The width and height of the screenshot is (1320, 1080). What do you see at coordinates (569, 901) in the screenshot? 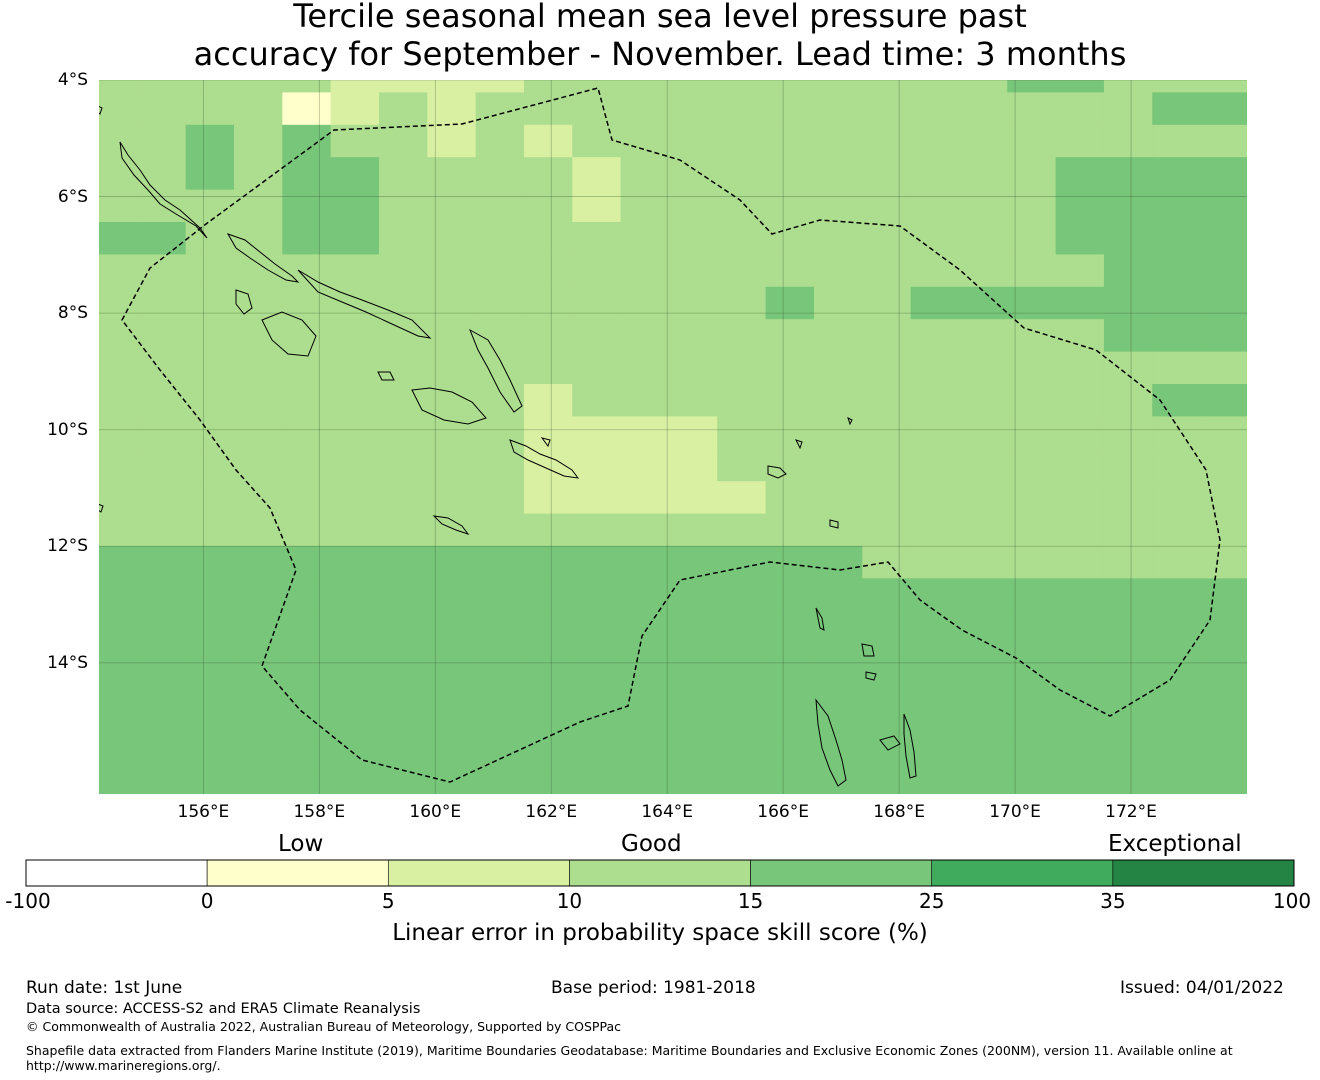
I see `legend-tick-label: 10` at bounding box center [569, 901].